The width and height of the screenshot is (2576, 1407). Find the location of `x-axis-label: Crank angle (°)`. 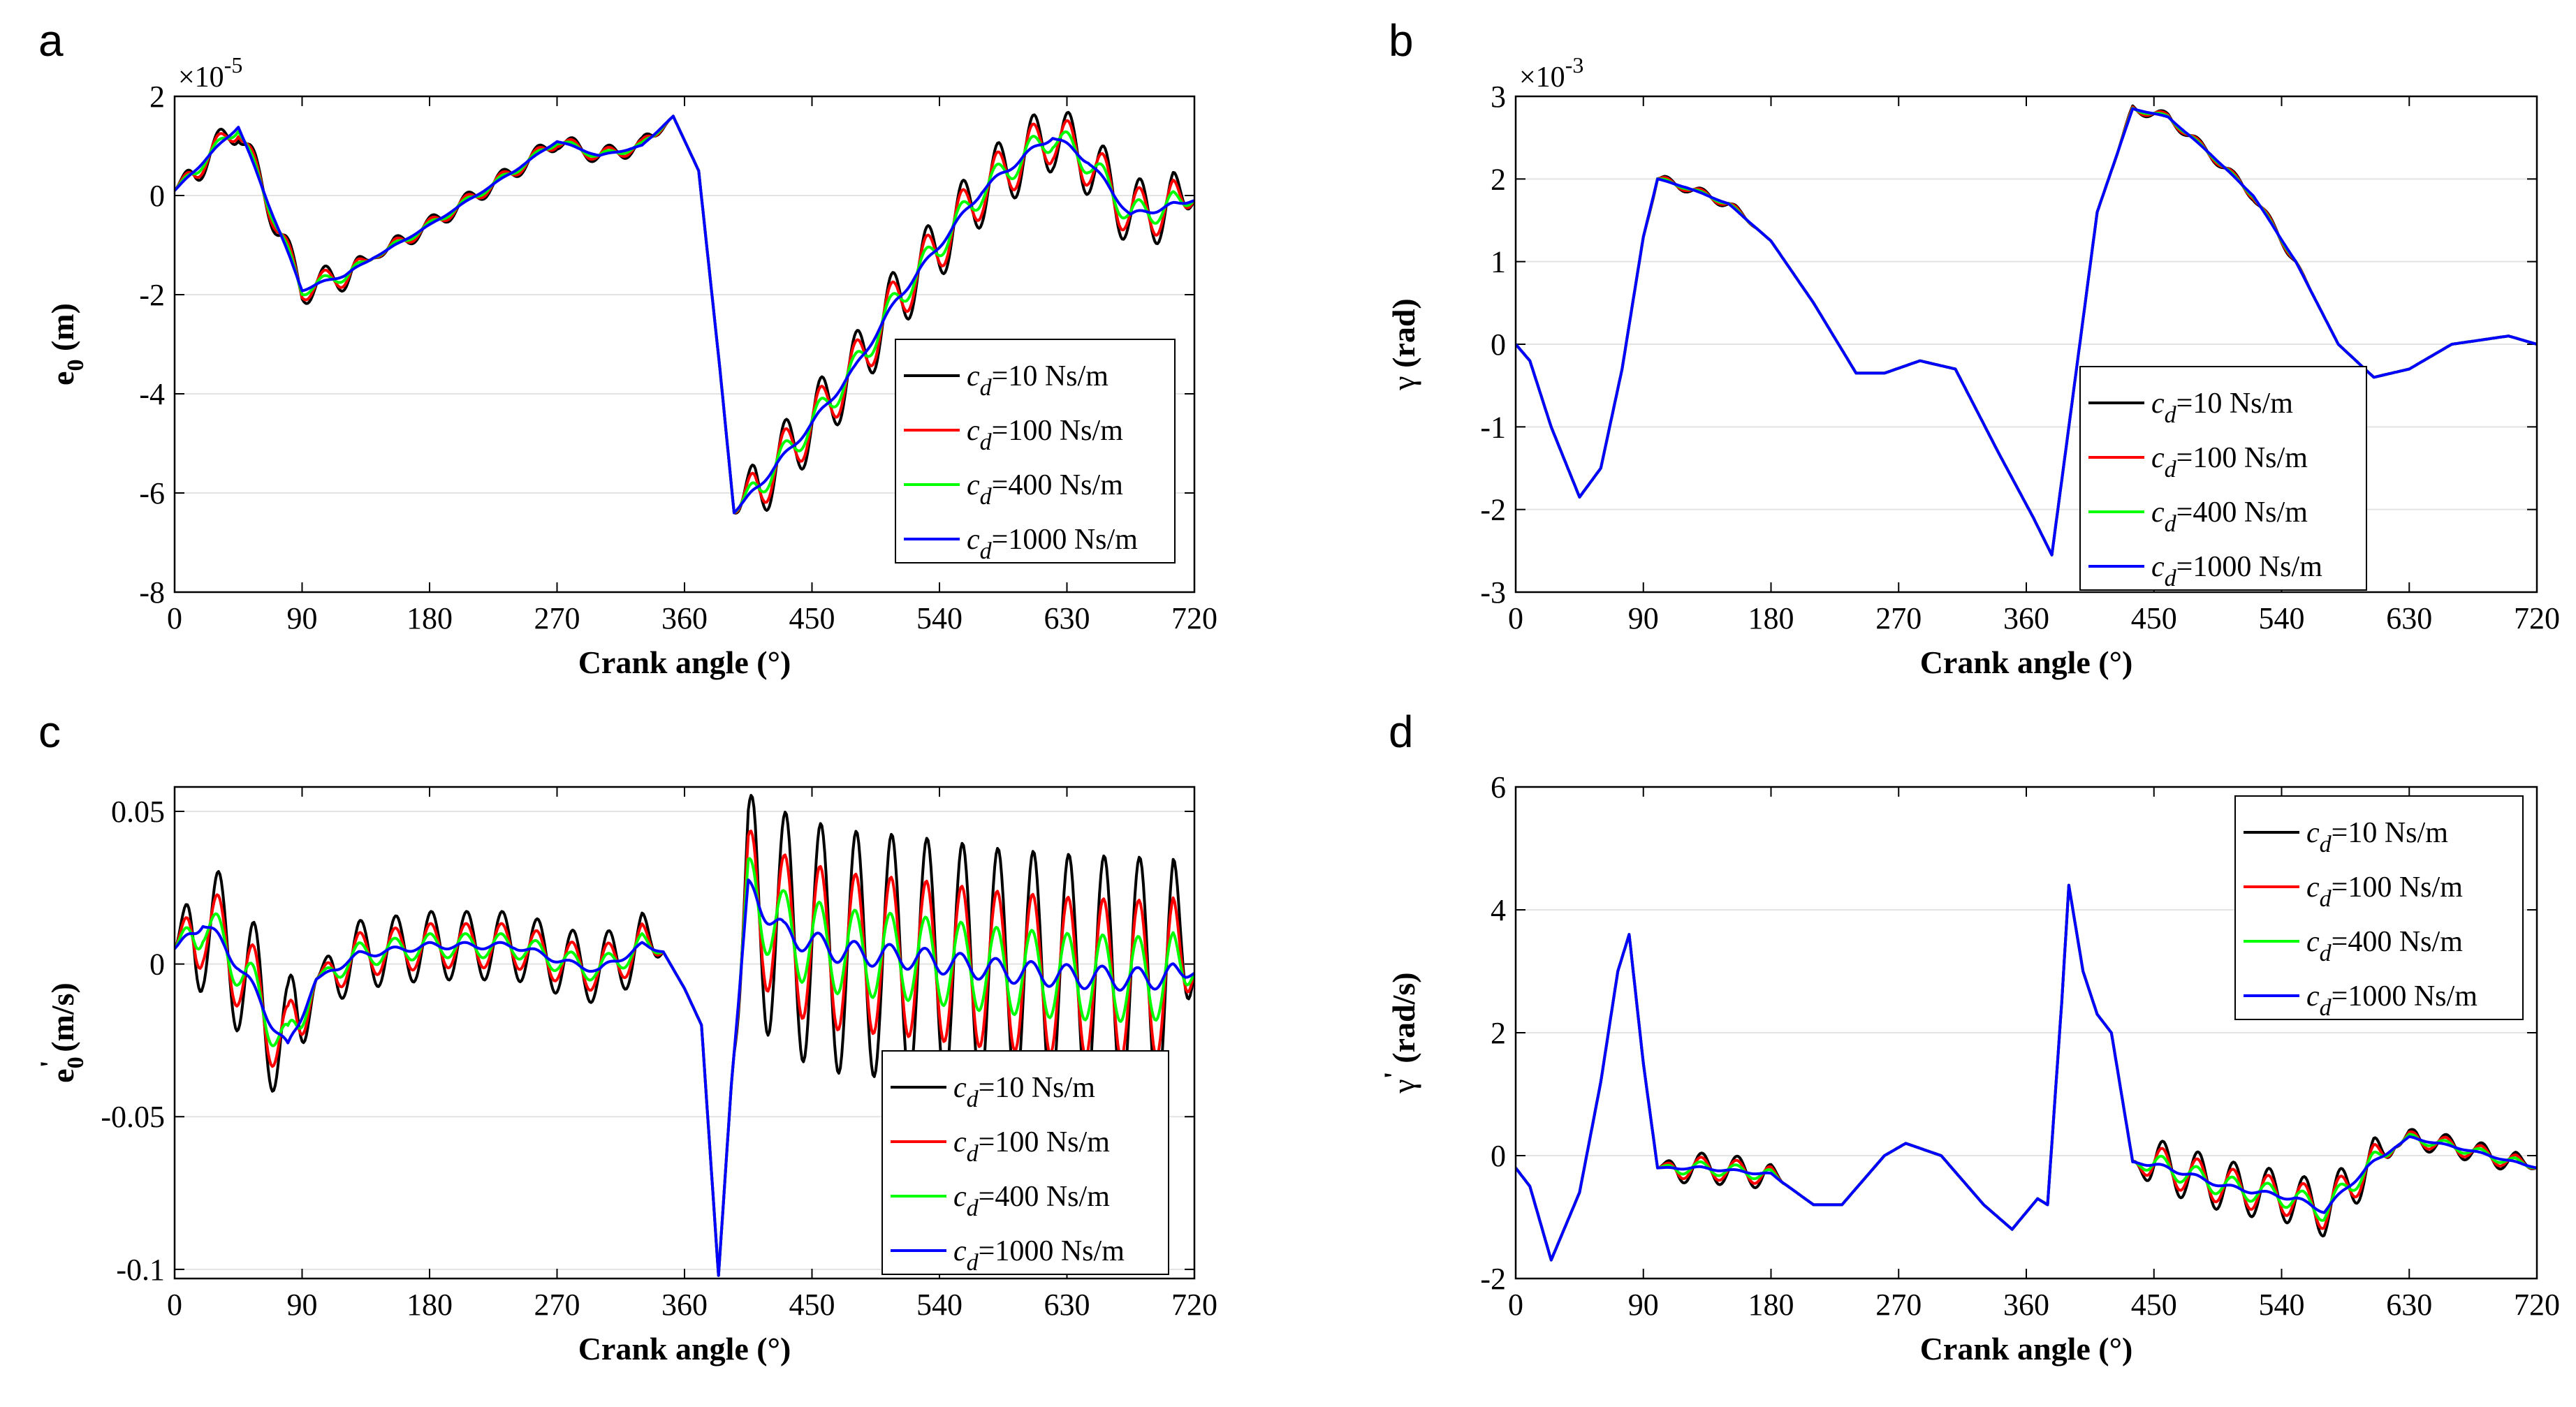

x-axis-label: Crank angle (°) is located at coordinates (684, 1349).